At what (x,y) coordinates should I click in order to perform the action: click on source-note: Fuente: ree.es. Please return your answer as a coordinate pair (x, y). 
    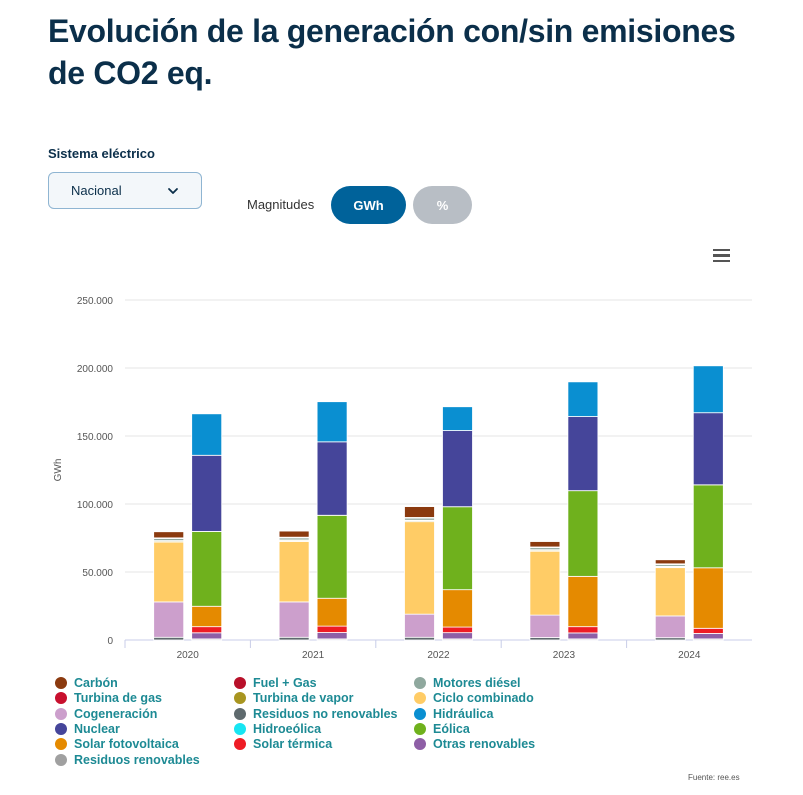
    Looking at the image, I should click on (714, 777).